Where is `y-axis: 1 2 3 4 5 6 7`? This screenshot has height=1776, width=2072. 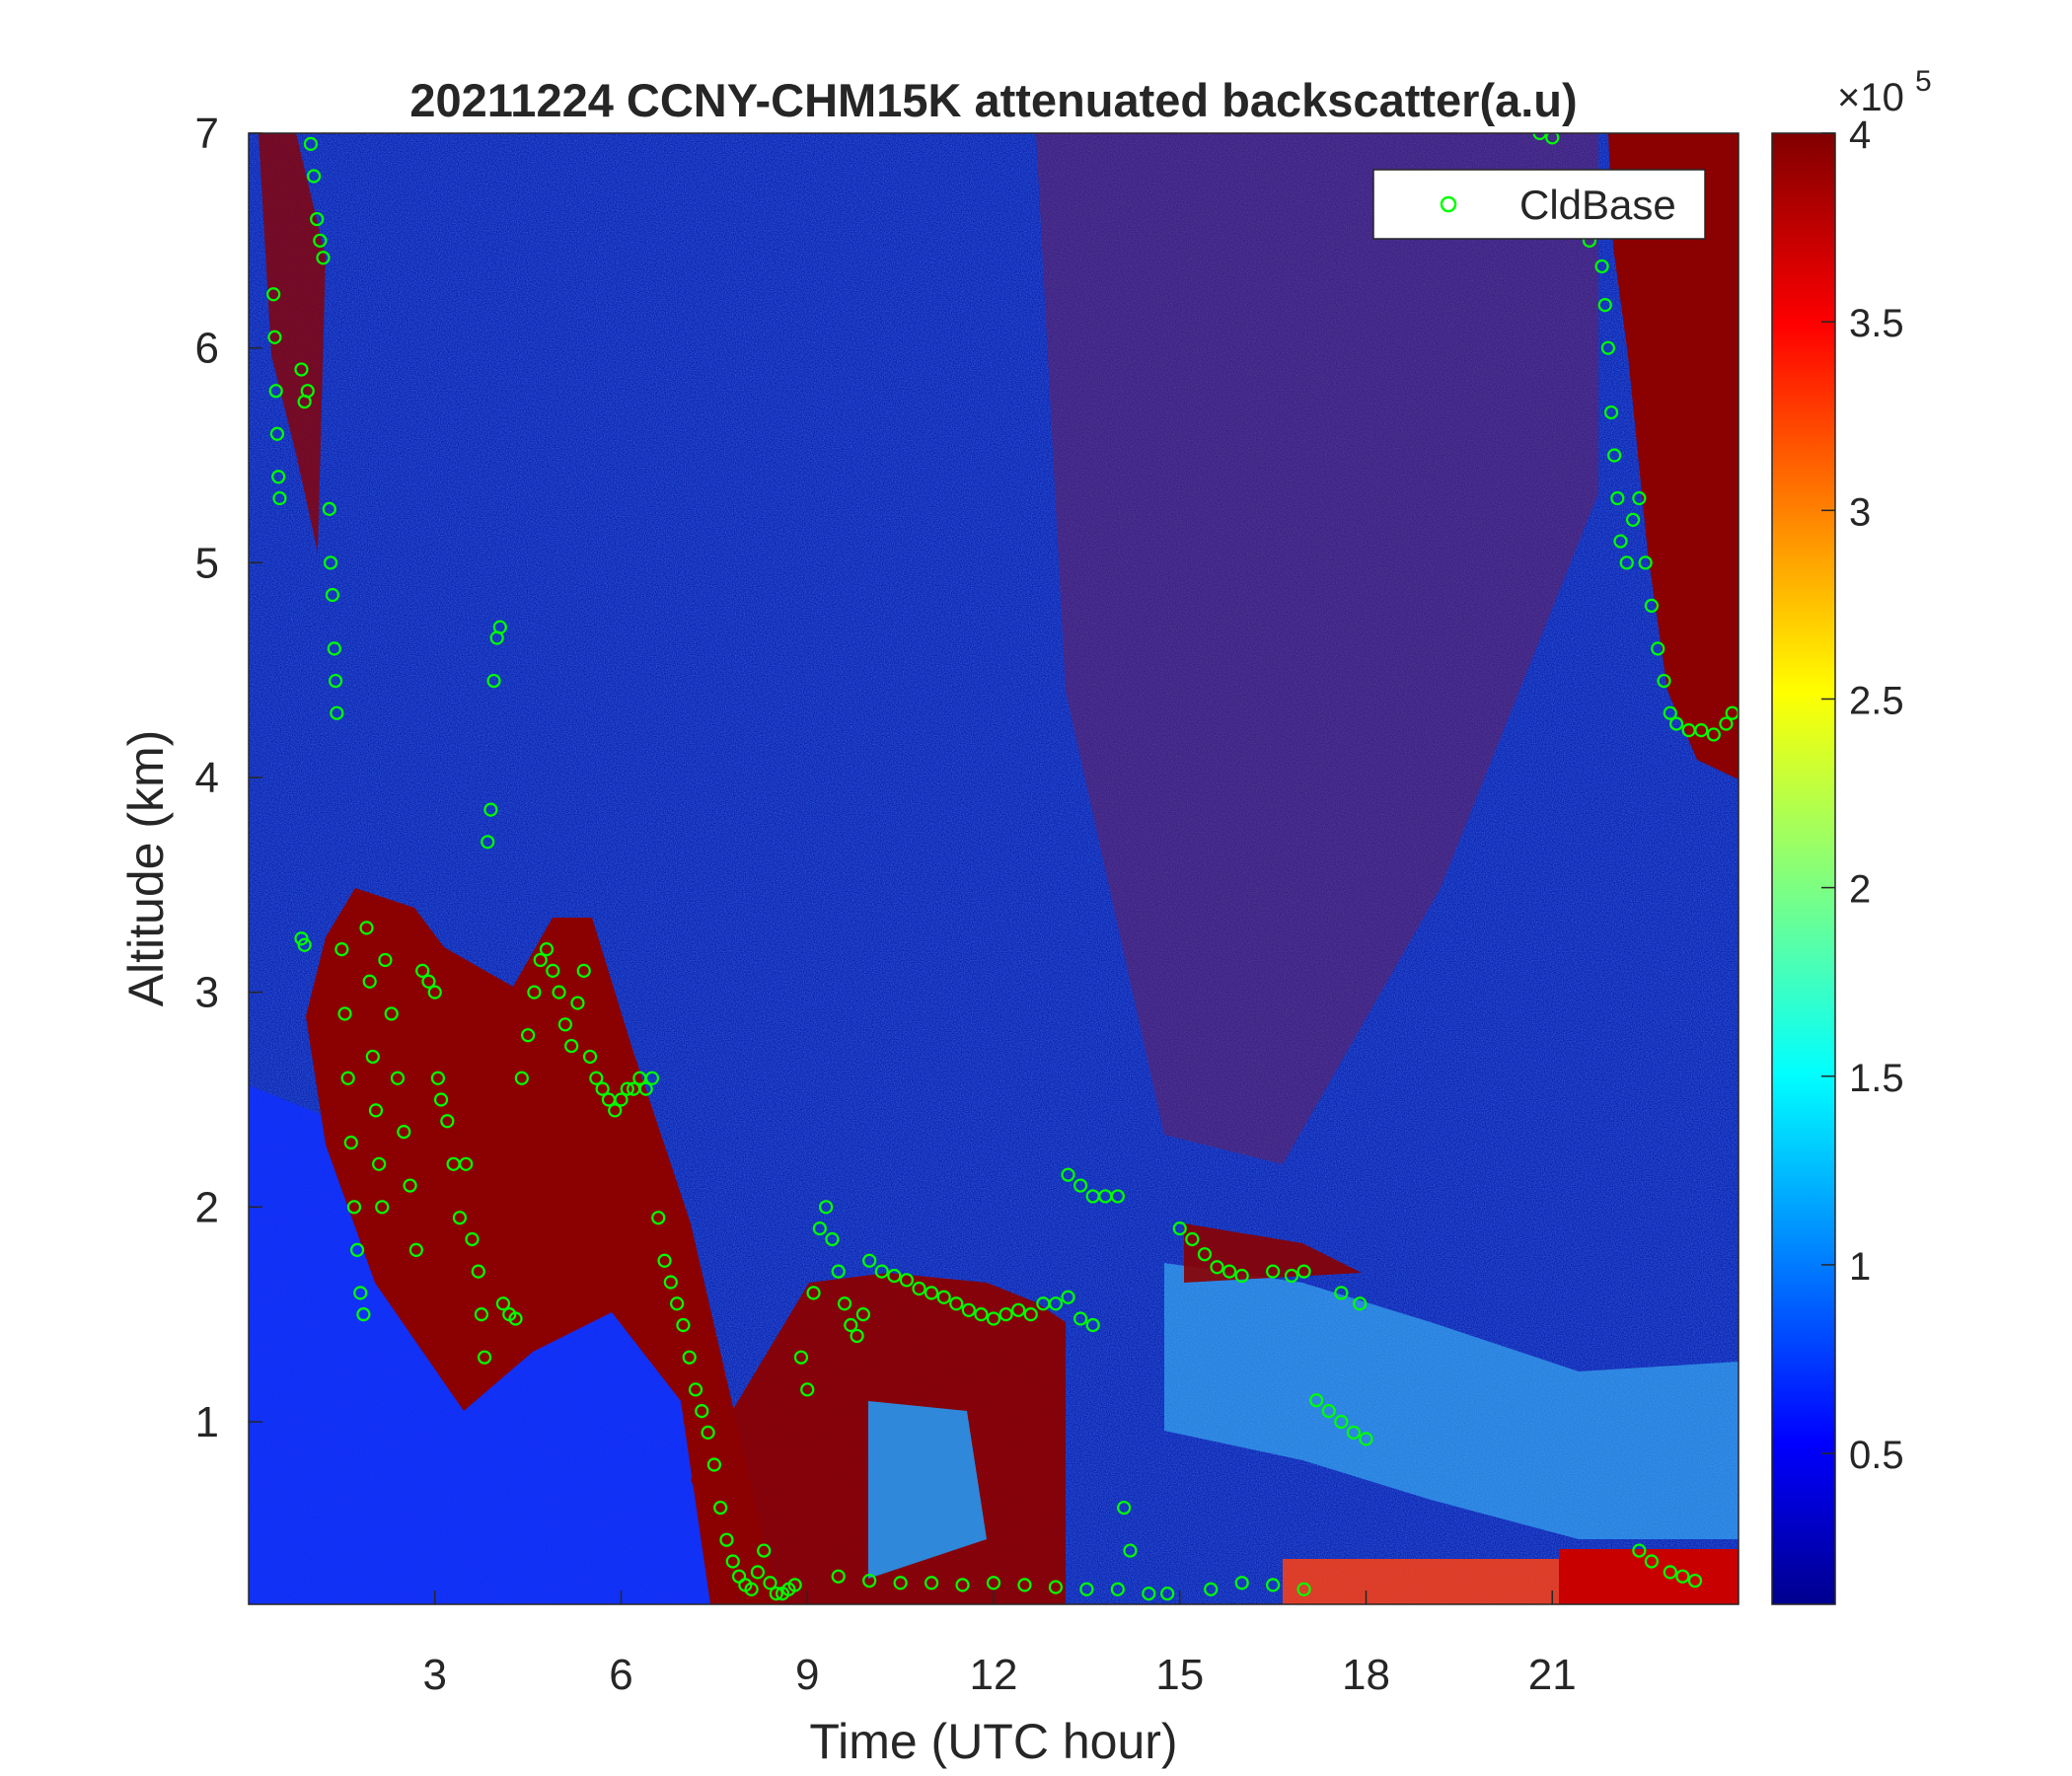 y-axis: 1 2 3 4 5 6 7 is located at coordinates (229, 778).